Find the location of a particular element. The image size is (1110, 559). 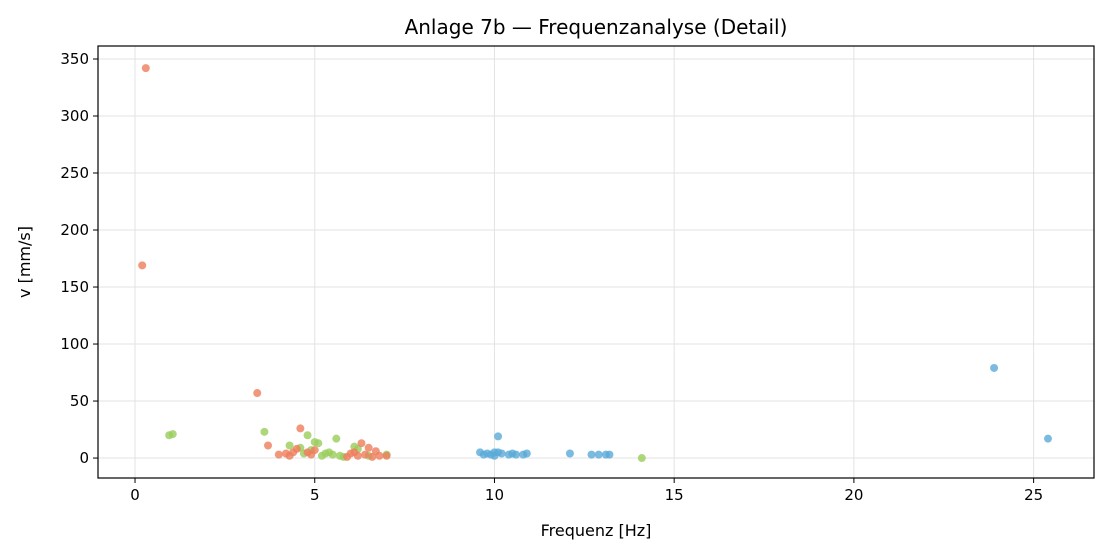

x-tick-label: 20 is located at coordinates (853, 495).